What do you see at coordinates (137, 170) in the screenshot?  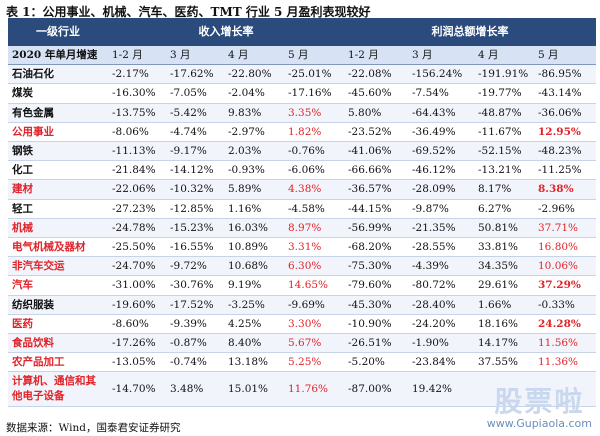 I see `value-cell: -21.84%` at bounding box center [137, 170].